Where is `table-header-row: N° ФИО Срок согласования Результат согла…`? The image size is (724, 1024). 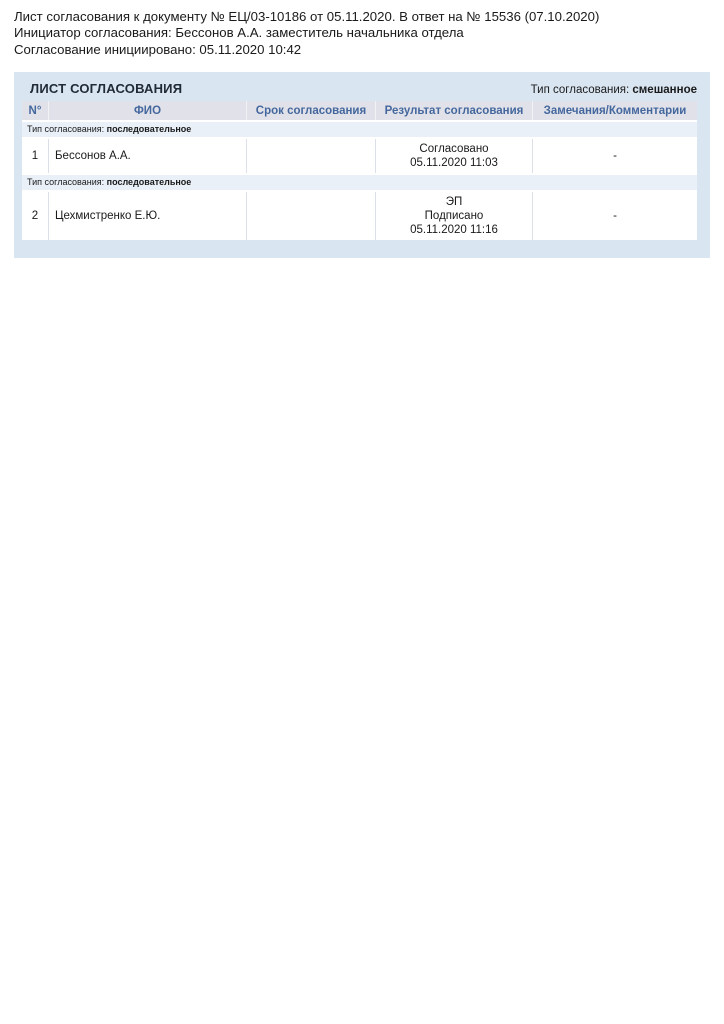 table-header-row: N° ФИО Срок согласования Результат согла… is located at coordinates (359, 111).